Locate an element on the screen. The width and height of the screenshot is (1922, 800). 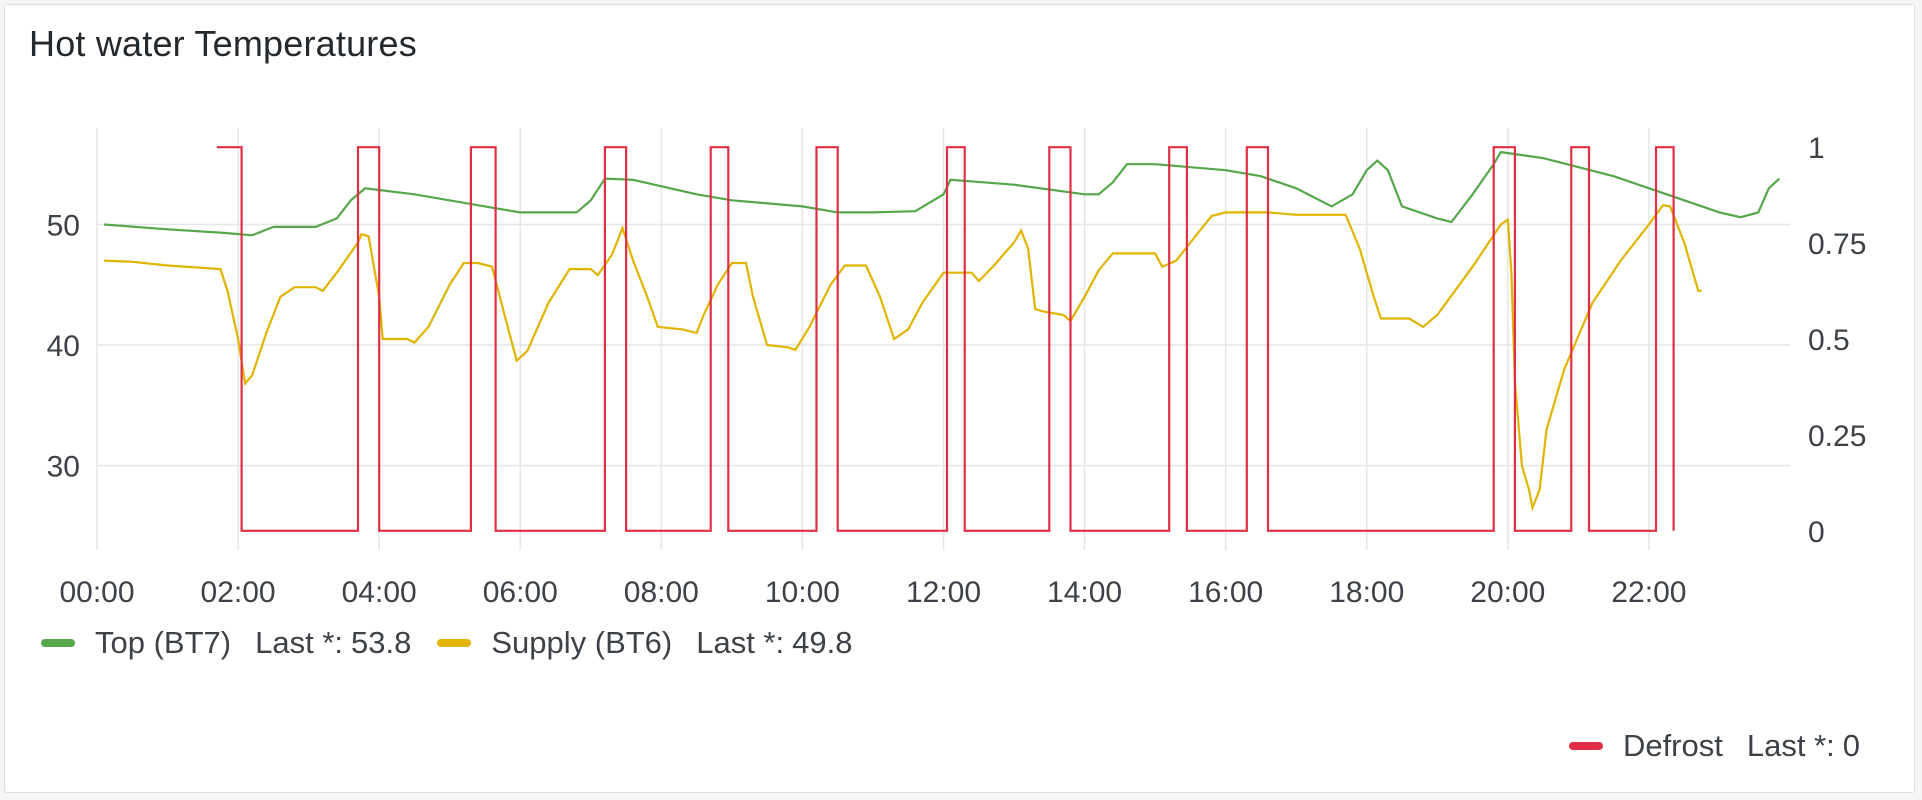
legend-name-defrost: Defrost is located at coordinates (1672, 745).